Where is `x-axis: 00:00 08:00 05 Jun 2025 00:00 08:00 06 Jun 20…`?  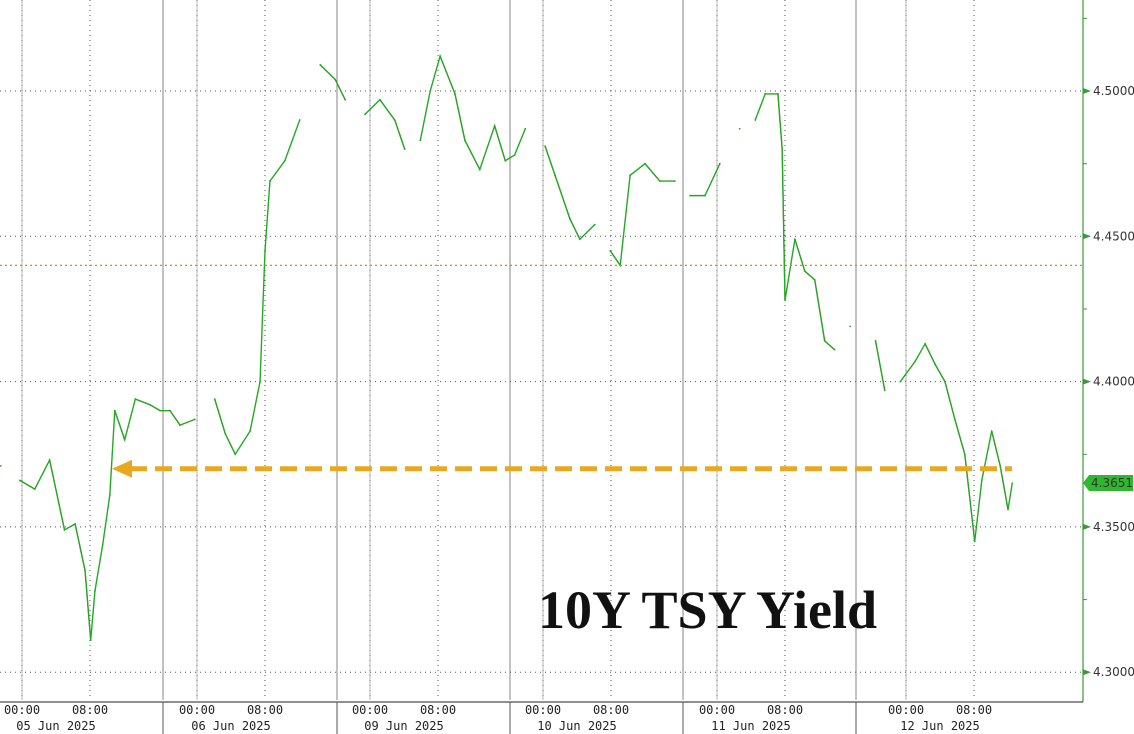 x-axis: 00:00 08:00 05 Jun 2025 00:00 08:00 06 Jun 20… is located at coordinates (498, 718).